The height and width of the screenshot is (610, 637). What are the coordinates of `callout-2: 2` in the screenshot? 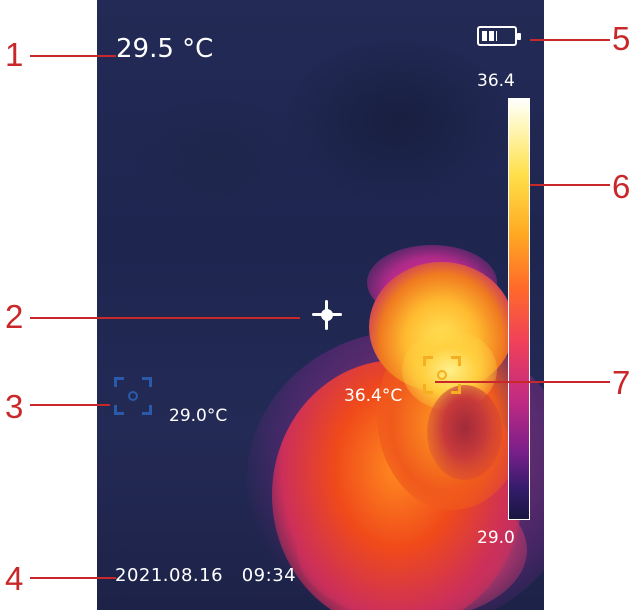 It's located at (14, 316).